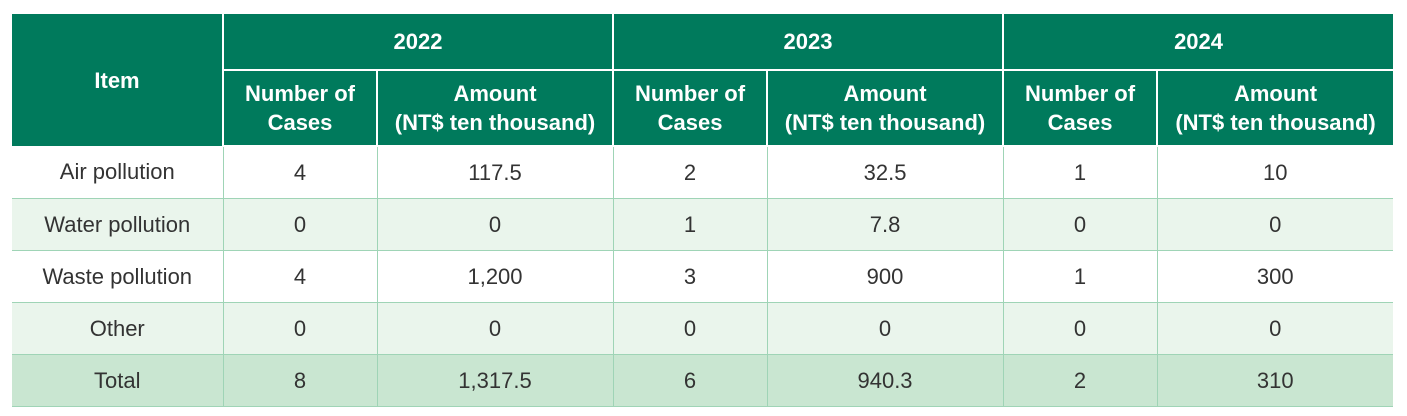 This screenshot has height=416, width=1407. Describe the element at coordinates (419, 42) in the screenshot. I see `year-header-2022: 2022` at that location.